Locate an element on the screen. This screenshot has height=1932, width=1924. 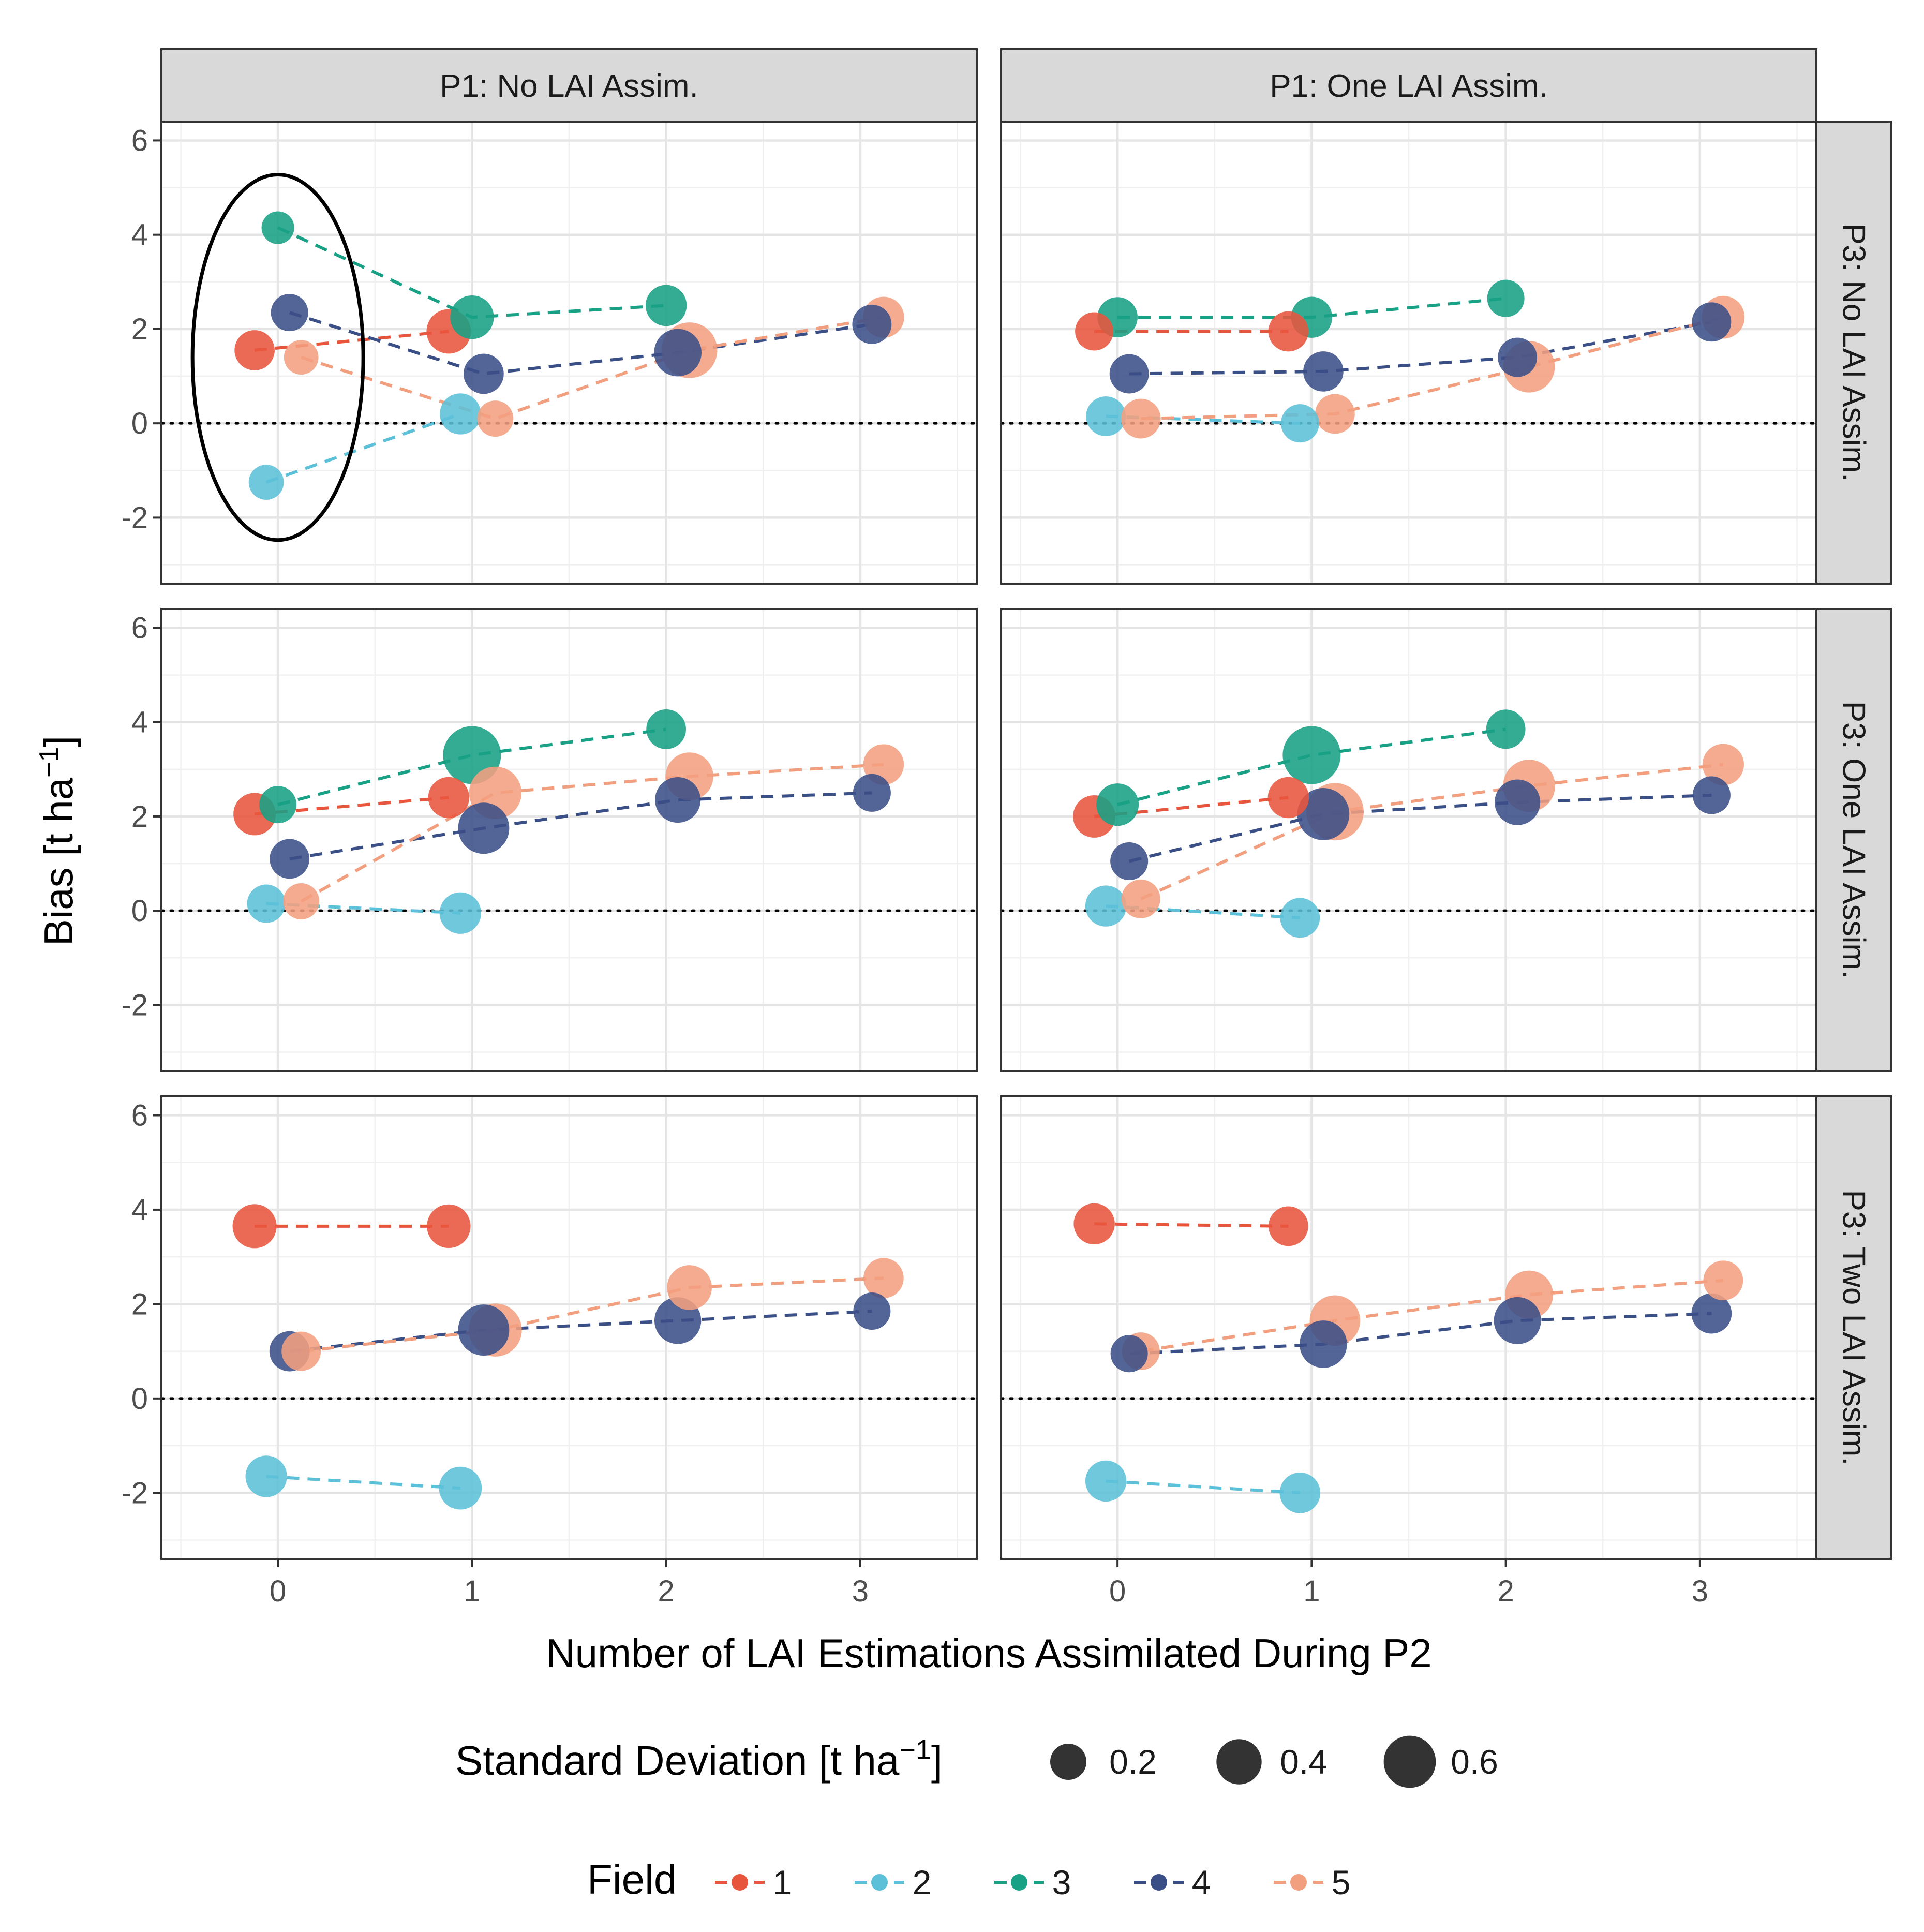
color-legend-label: 4 is located at coordinates (1201, 1882).